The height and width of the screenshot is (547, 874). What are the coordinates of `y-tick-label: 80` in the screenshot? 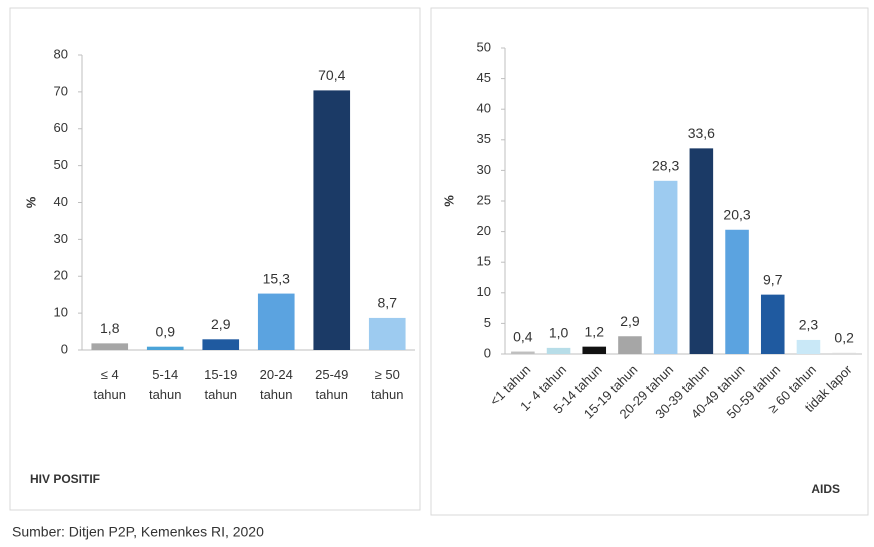 It's located at (61, 53).